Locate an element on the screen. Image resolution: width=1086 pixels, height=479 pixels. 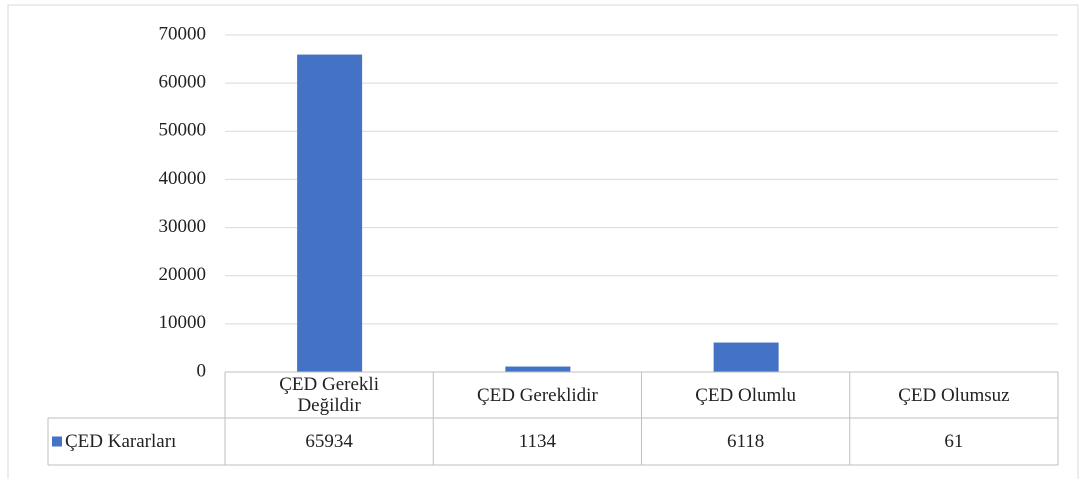
category-cell: ÇED Olumlu is located at coordinates (746, 395).